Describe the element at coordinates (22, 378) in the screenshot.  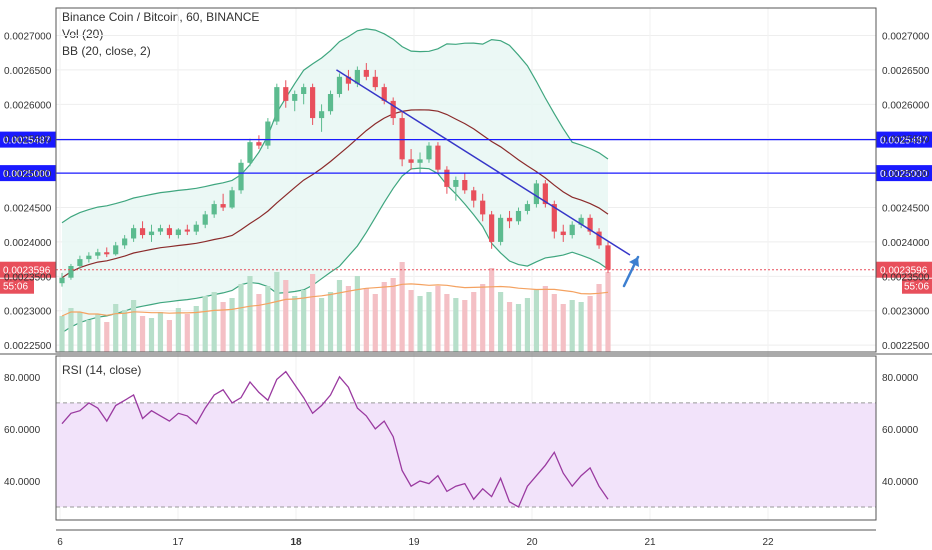
I see `rsi-tick-label-left: 80.0000` at that location.